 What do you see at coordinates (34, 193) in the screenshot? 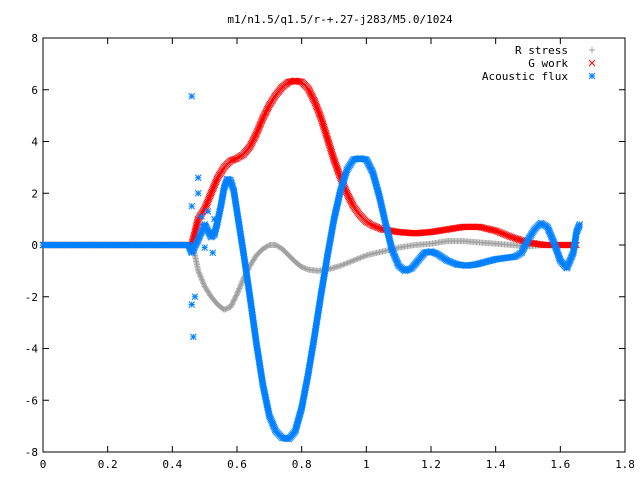
I see `y-tick-label: 2` at bounding box center [34, 193].